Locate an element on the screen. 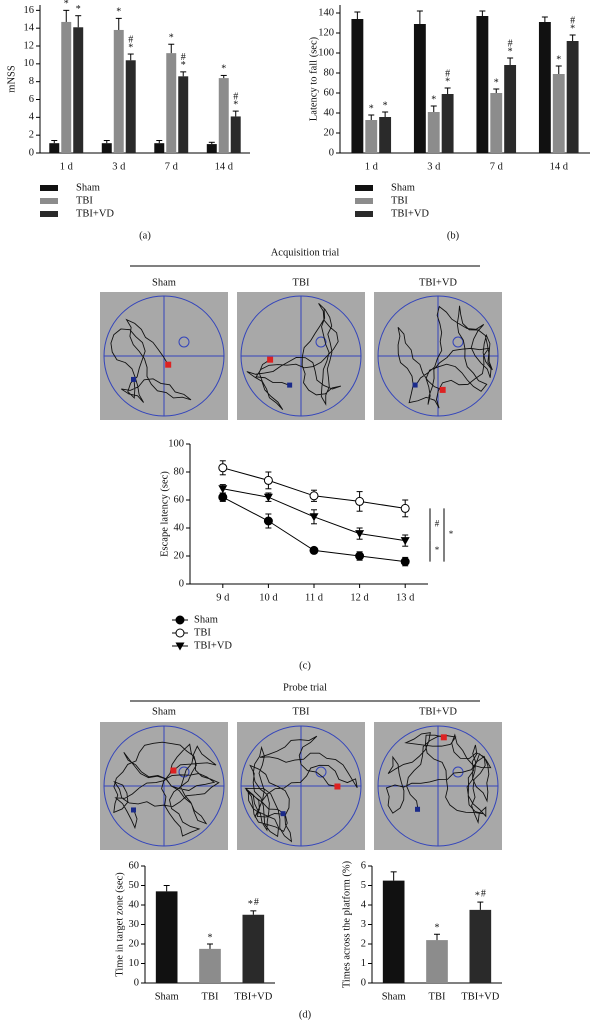 The height and width of the screenshot is (1025, 606). panel-label: (a) is located at coordinates (145, 235).